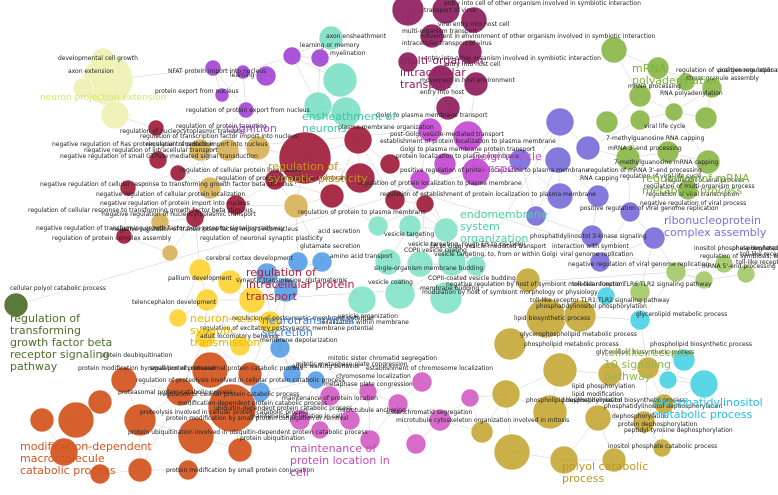 Image resolution: width=778 pixels, height=495 pixels. I want to click on node-label: multi-organism transport, so click(440, 31).